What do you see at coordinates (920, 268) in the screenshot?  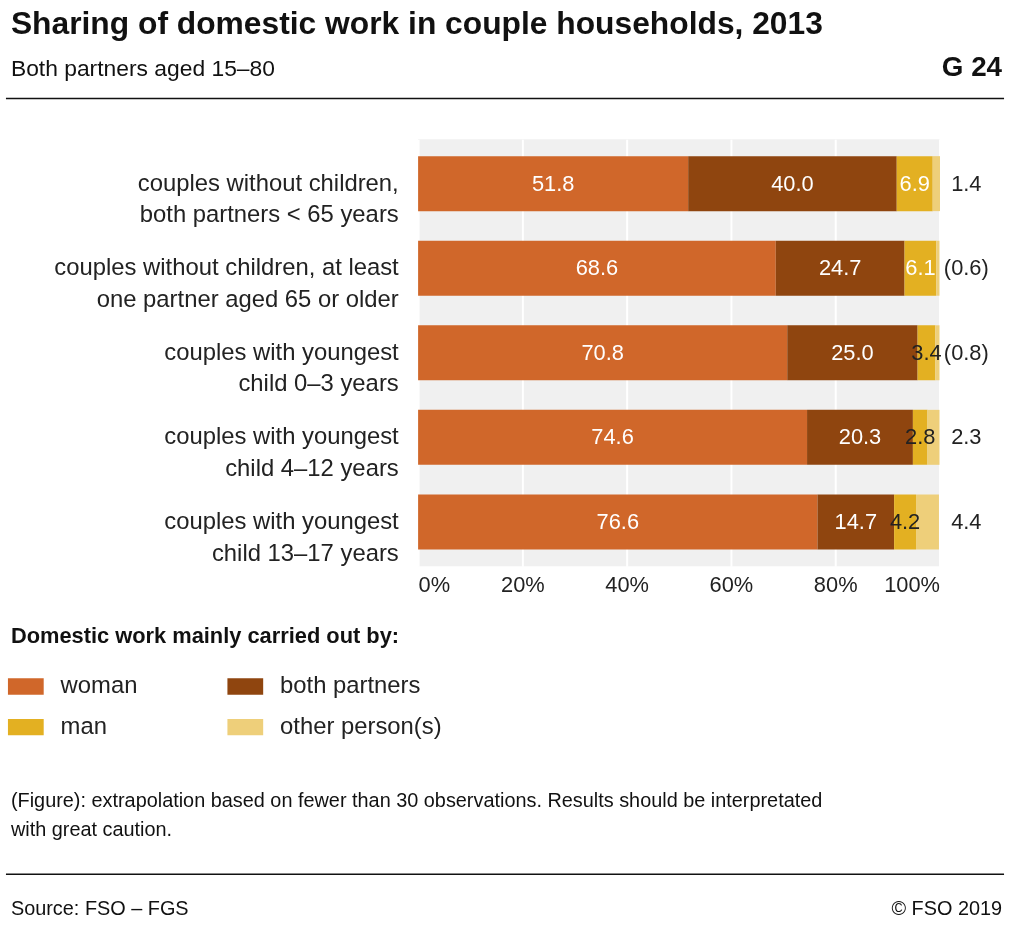 I see `data-label: 6.1` at bounding box center [920, 268].